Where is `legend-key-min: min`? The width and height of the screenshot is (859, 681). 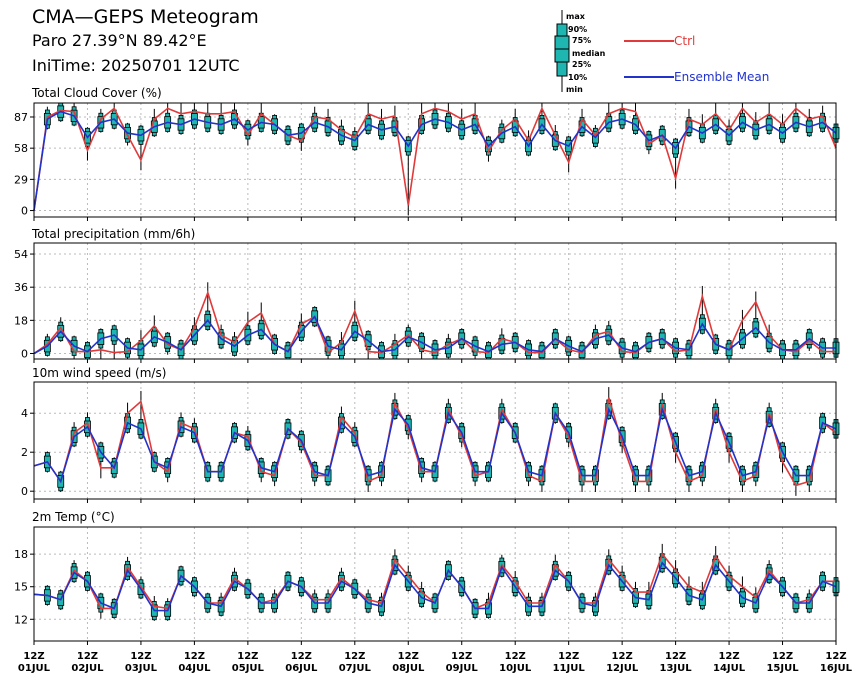
legend-key-min: min is located at coordinates (574, 89).